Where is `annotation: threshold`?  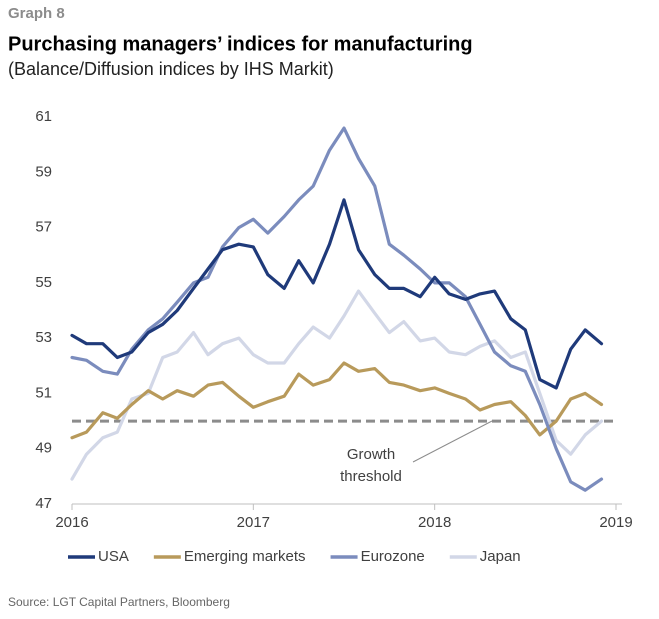 annotation: threshold is located at coordinates (371, 476).